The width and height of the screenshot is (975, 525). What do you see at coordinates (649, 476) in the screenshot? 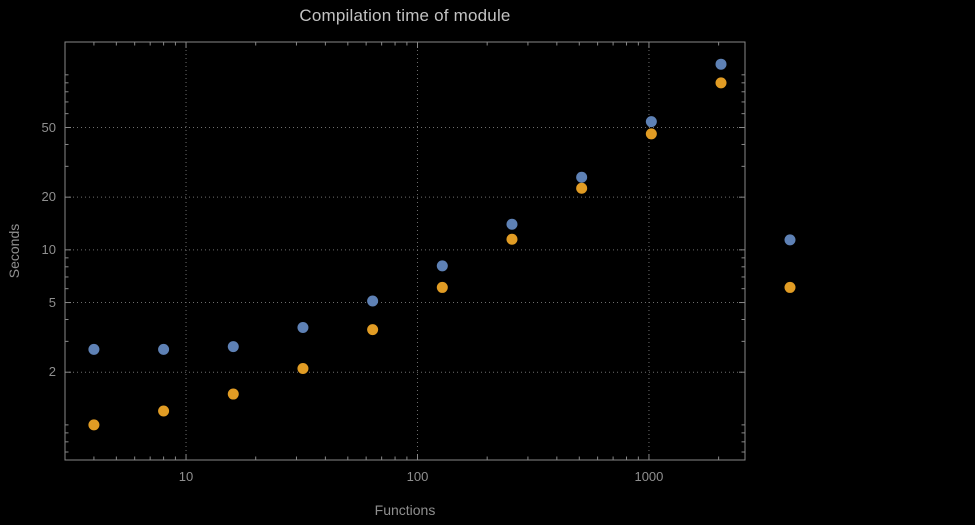
I see `x-tick-label-1000: 1000` at bounding box center [649, 476].